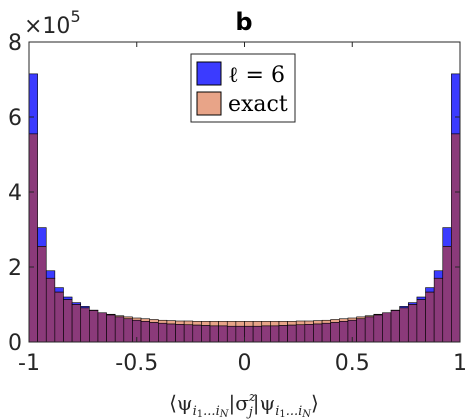  Describe the element at coordinates (15, 43) in the screenshot. I see `y-tick-label: 8` at that location.